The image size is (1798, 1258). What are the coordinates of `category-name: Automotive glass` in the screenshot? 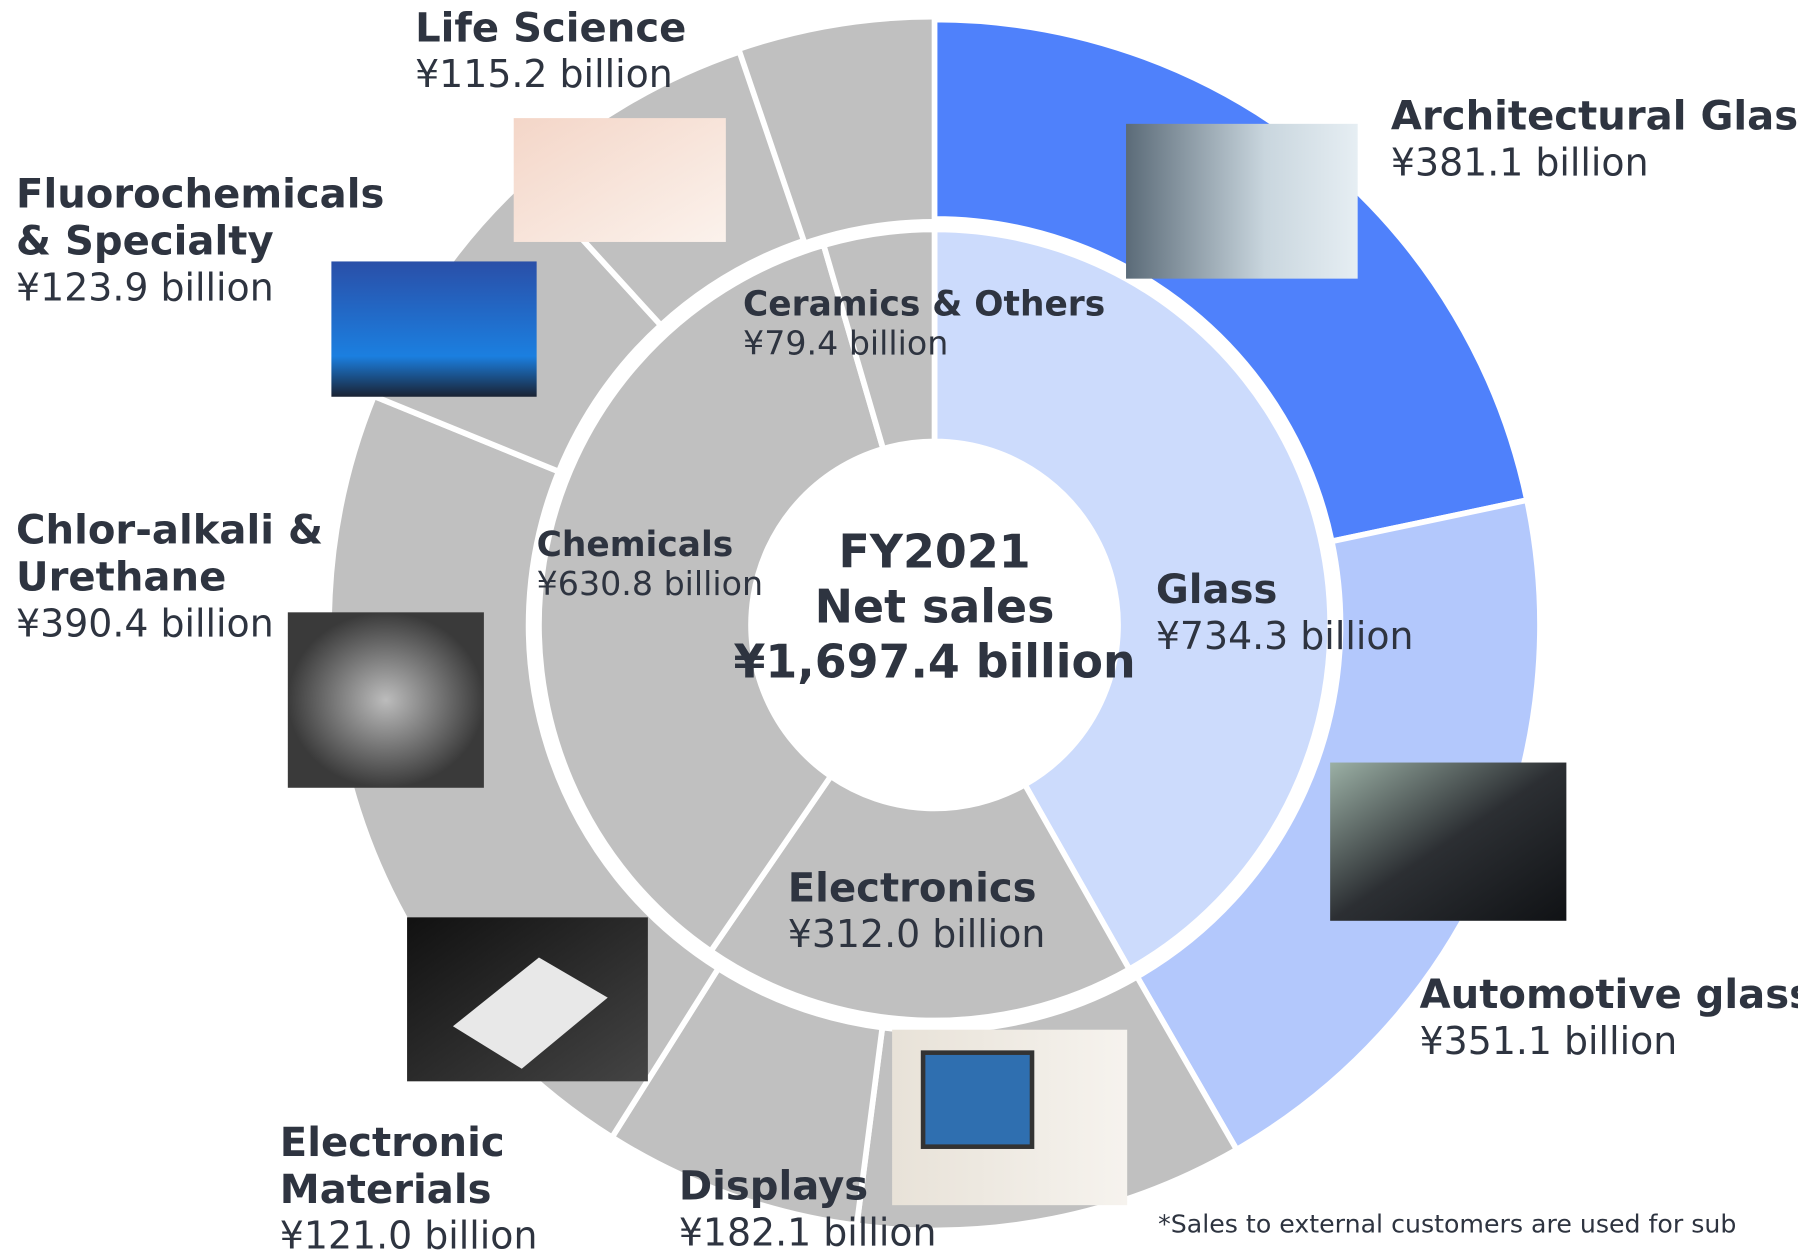 It's located at (1608, 995).